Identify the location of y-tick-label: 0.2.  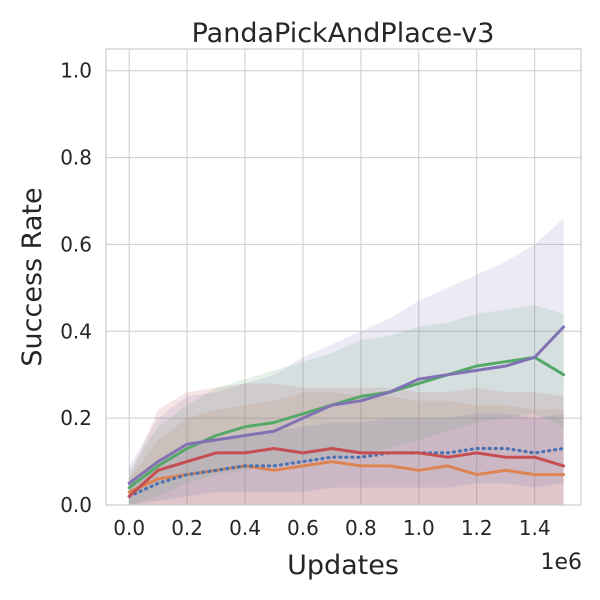
(76, 418).